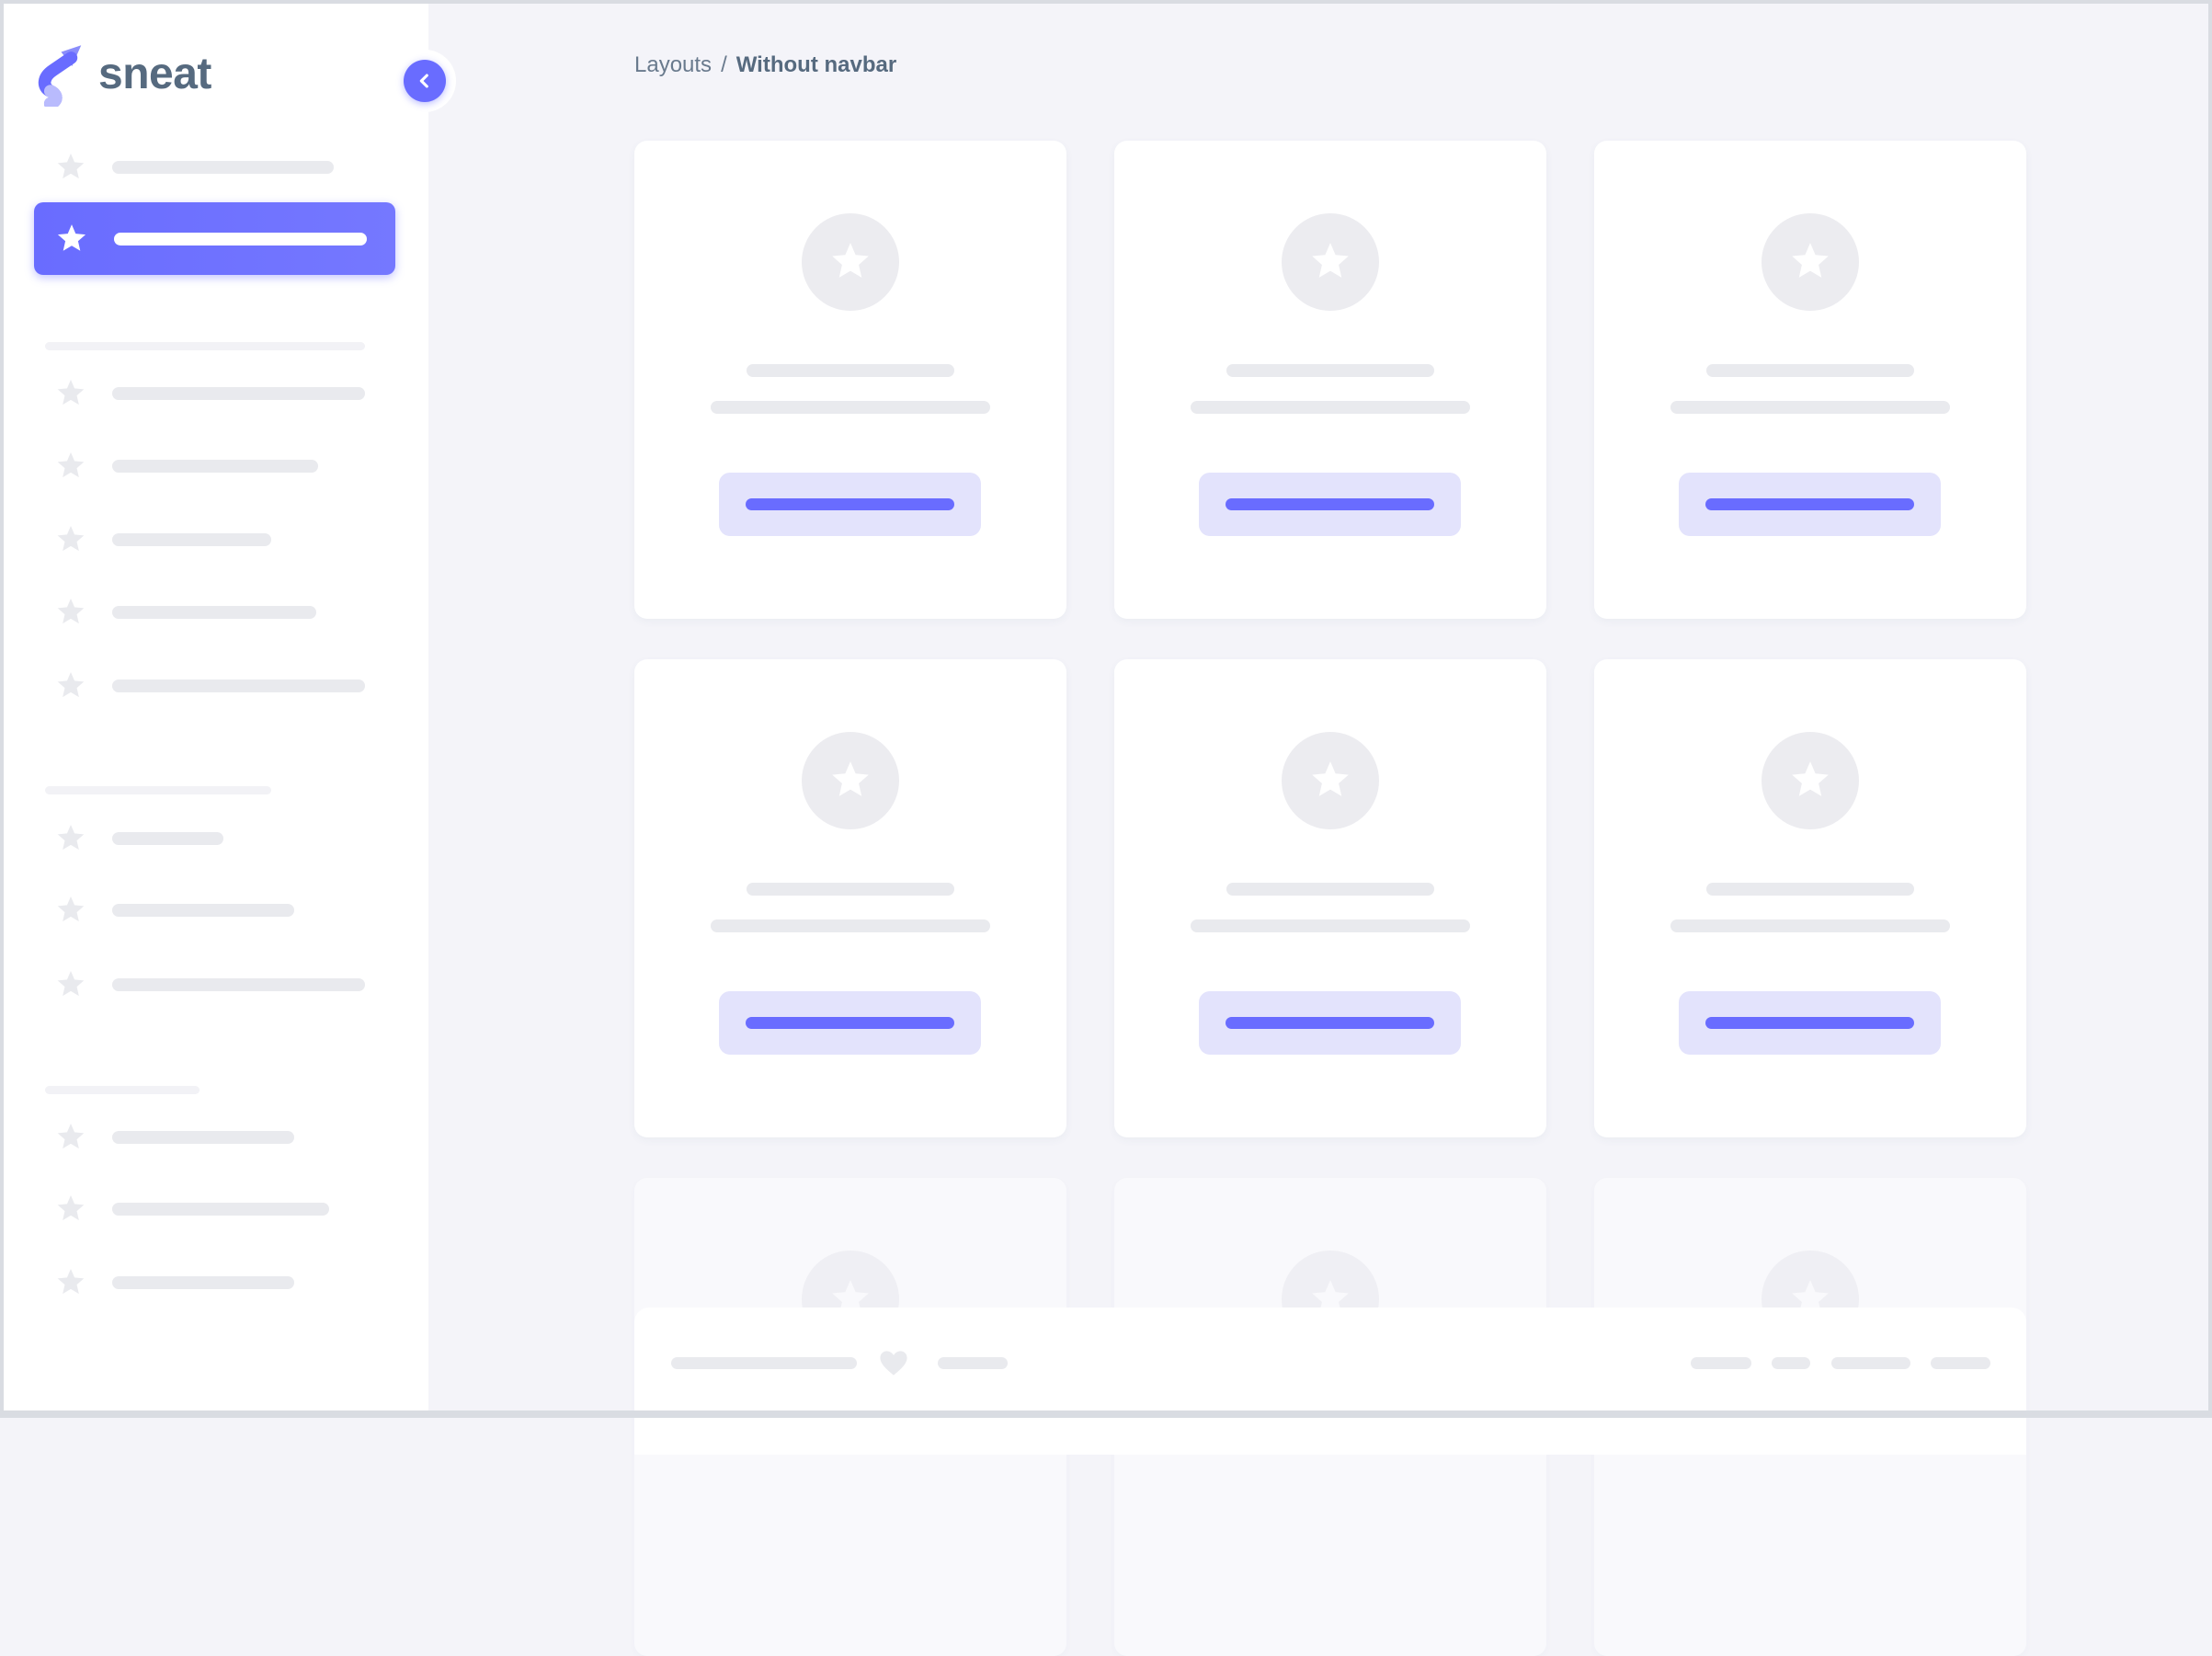 The width and height of the screenshot is (2212, 1656). Describe the element at coordinates (673, 64) in the screenshot. I see `breadcrumb-parent: Layouts` at that location.